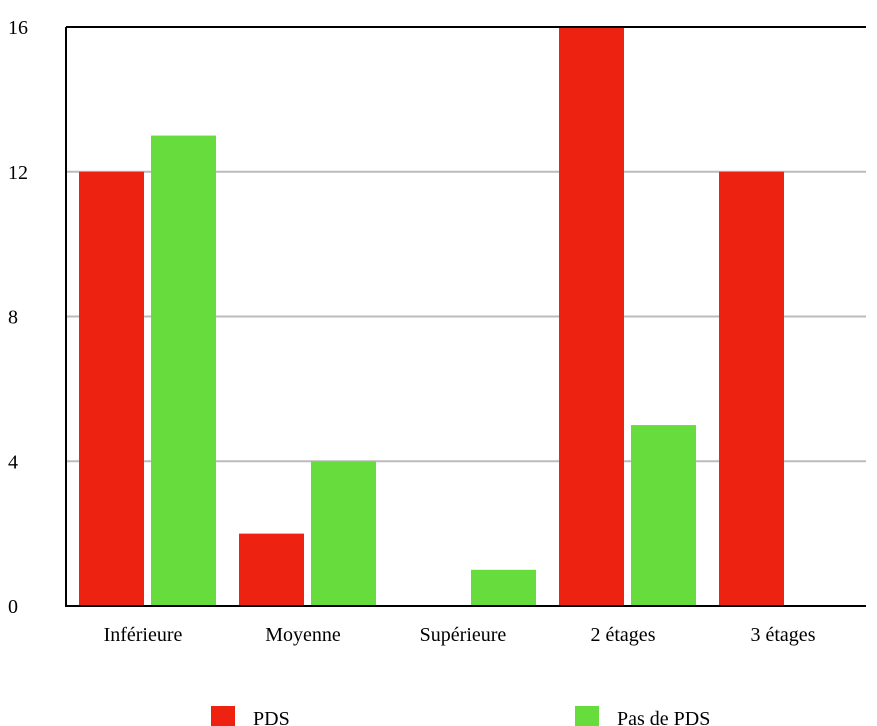  I want to click on legend-label: Pas de PDS, so click(663, 717).